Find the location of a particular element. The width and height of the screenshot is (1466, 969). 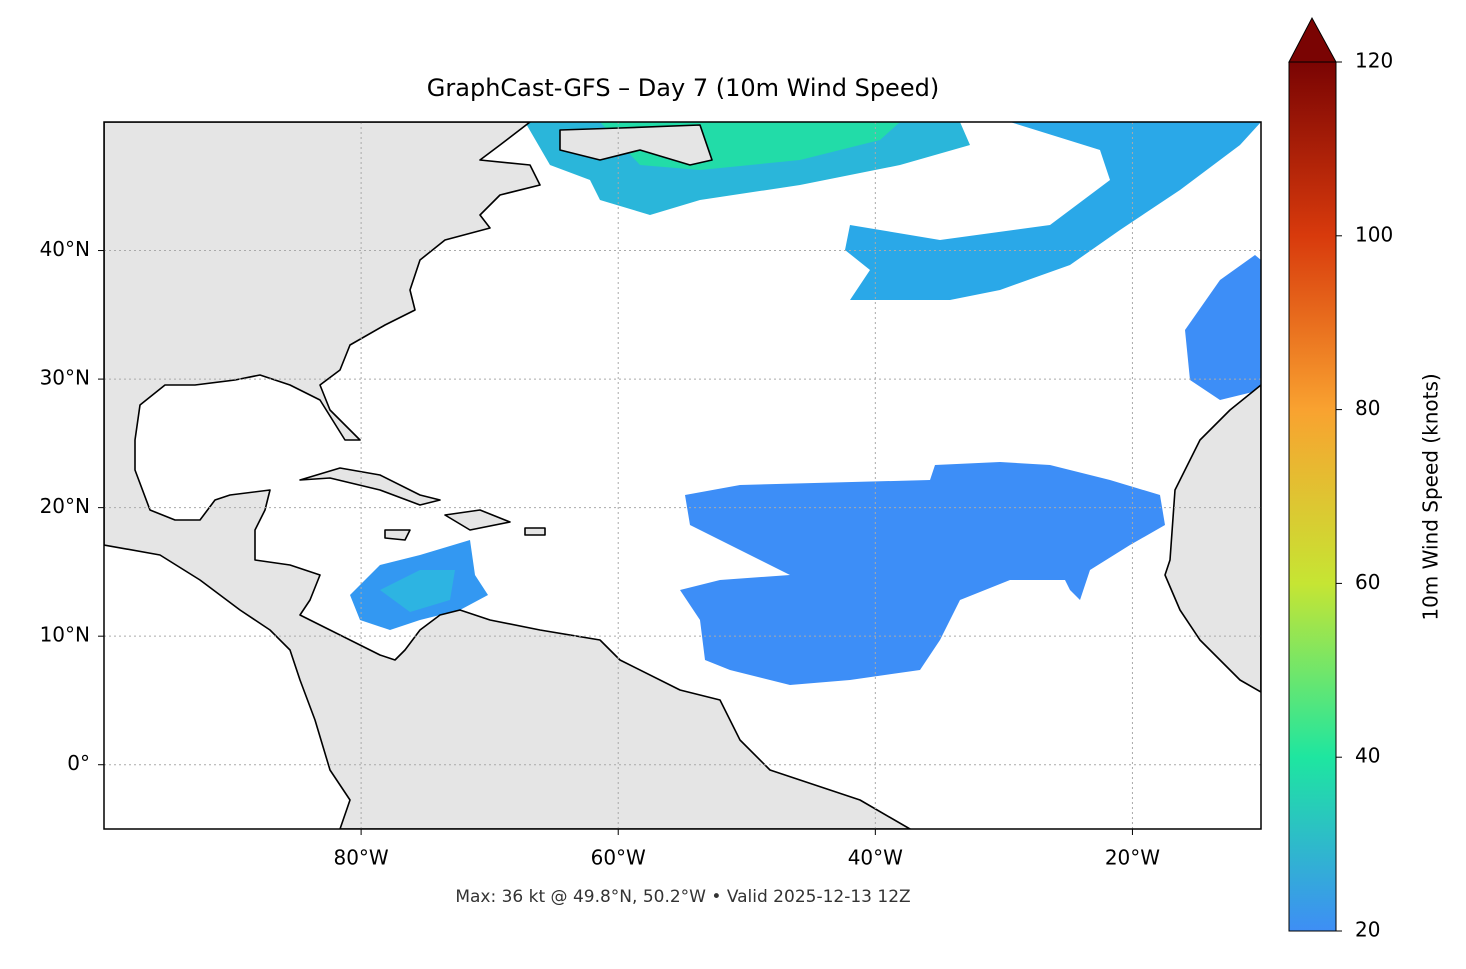

colorbar-tick-label: 60 is located at coordinates (1367, 582).